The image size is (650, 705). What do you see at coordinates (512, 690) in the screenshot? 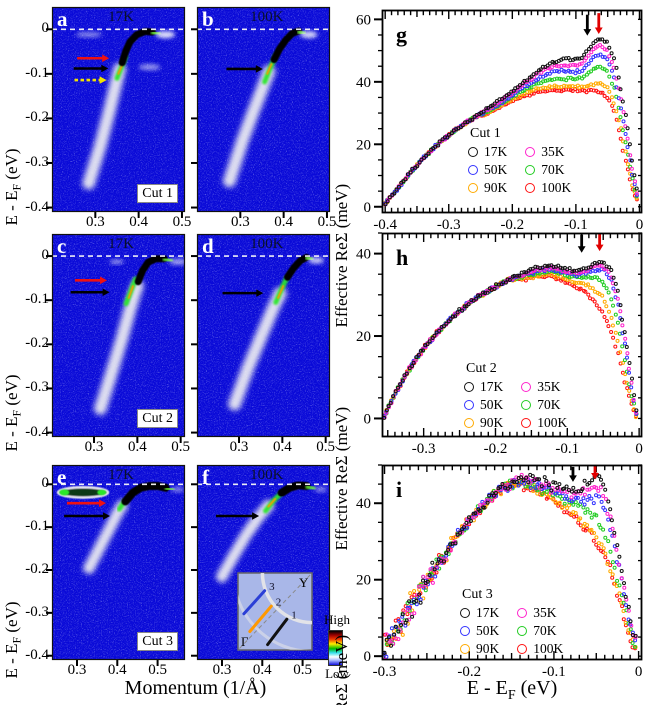
I see `energy-axis-label-bottom: E - EF (eV)` at bounding box center [512, 690].